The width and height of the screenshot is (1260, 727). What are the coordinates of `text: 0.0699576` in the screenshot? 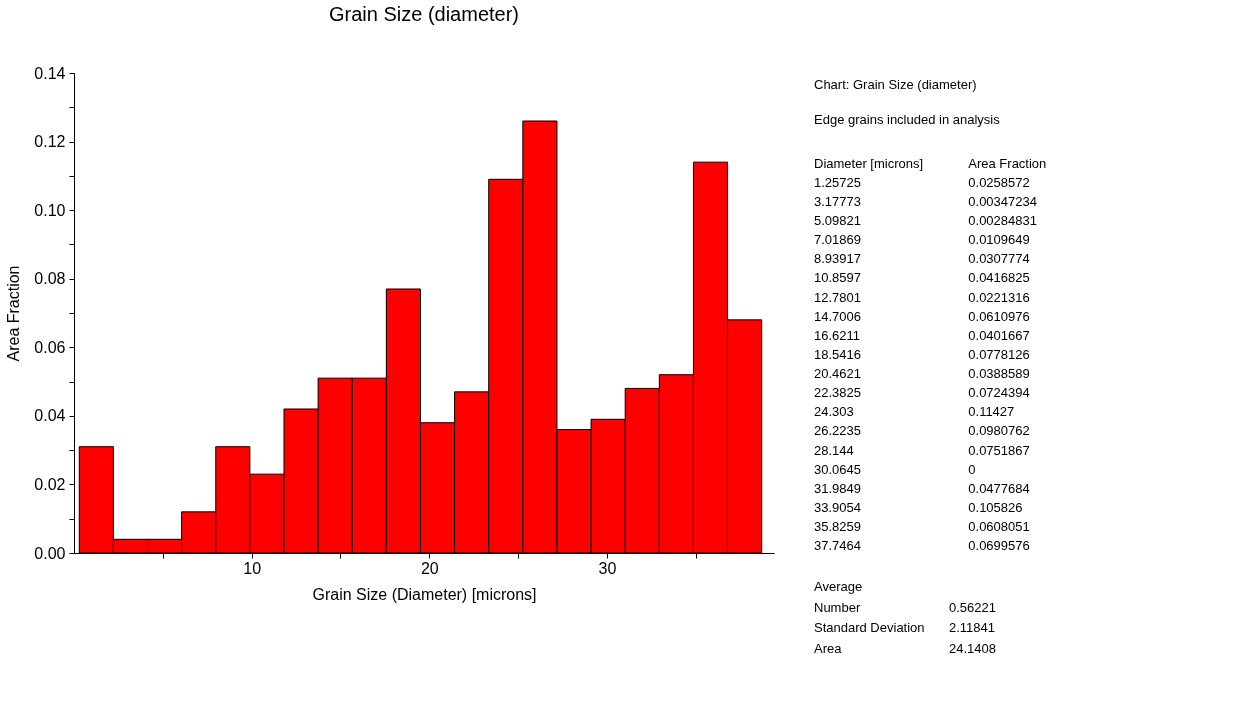 It's located at (999, 546).